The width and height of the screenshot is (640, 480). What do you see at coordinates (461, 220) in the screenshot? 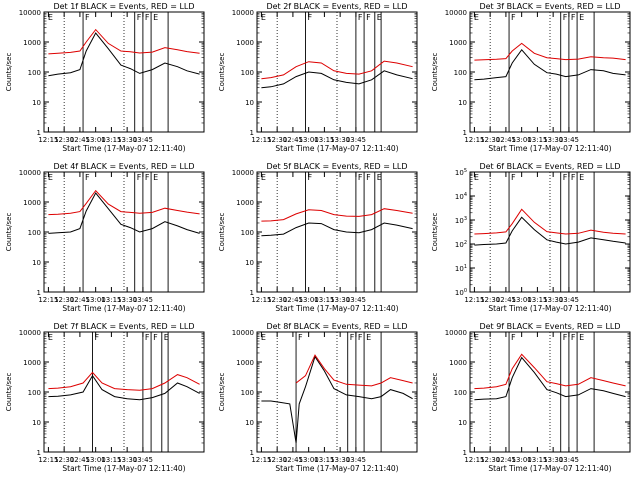
I see `y-tick-label: 10³` at bounding box center [461, 220].